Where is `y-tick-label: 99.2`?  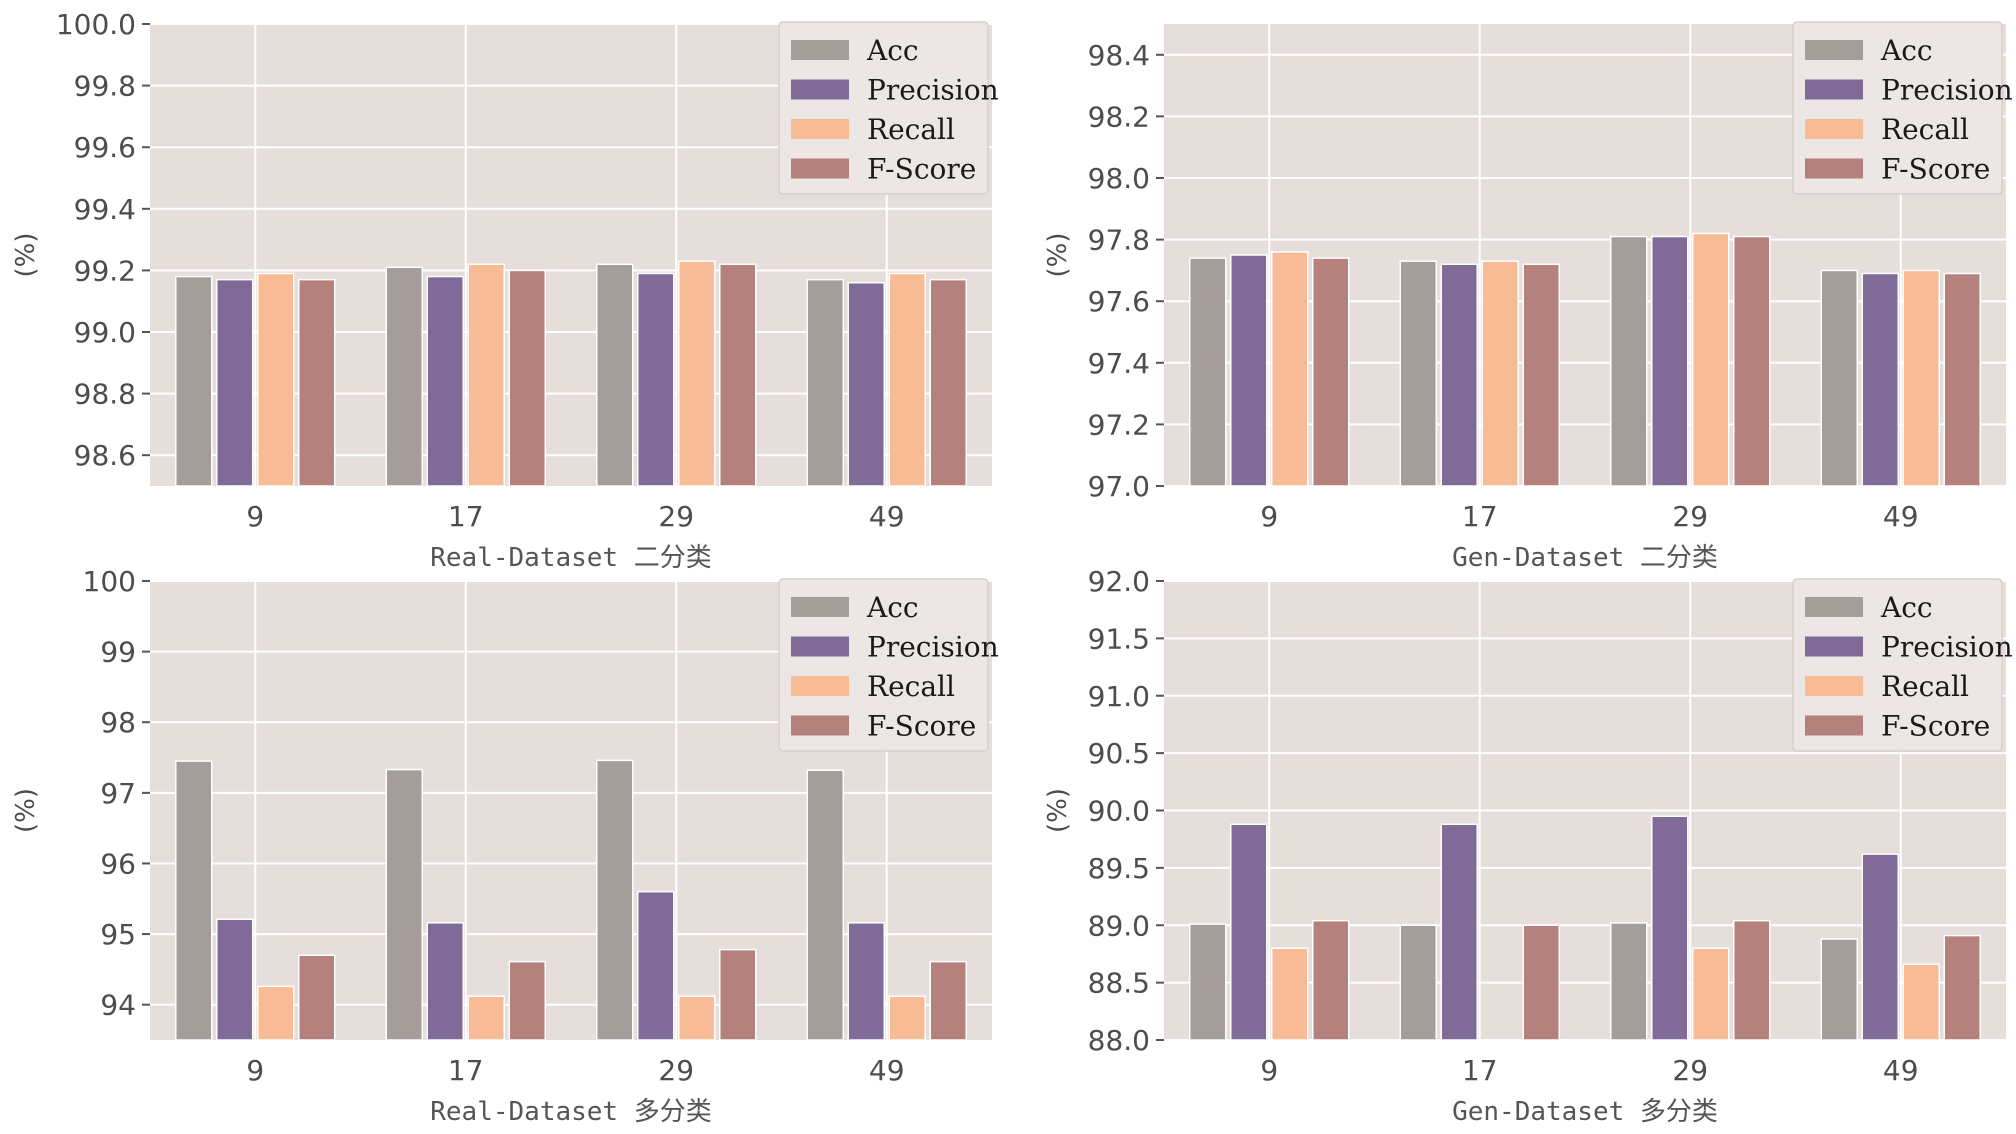 y-tick-label: 99.2 is located at coordinates (105, 270).